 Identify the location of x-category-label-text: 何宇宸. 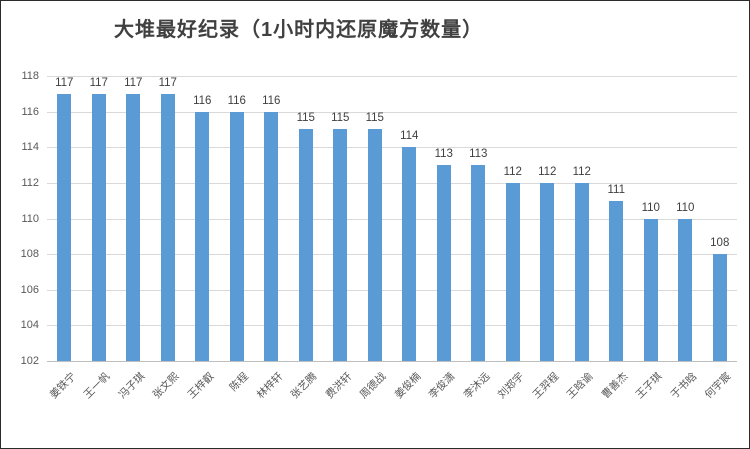
(718, 386).